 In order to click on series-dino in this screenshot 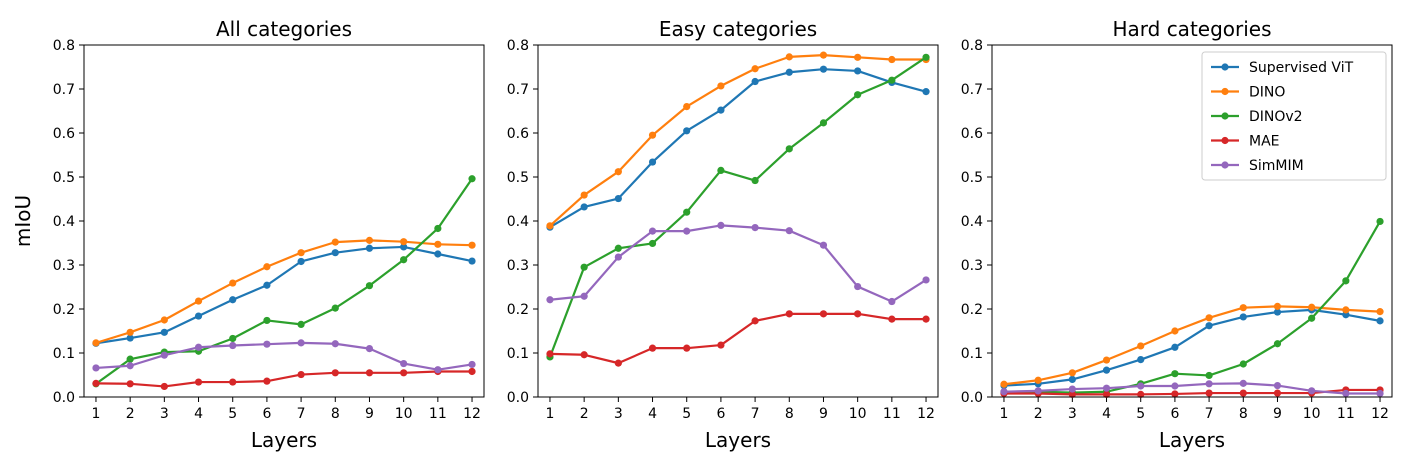, I will do `click(1192, 345)`.